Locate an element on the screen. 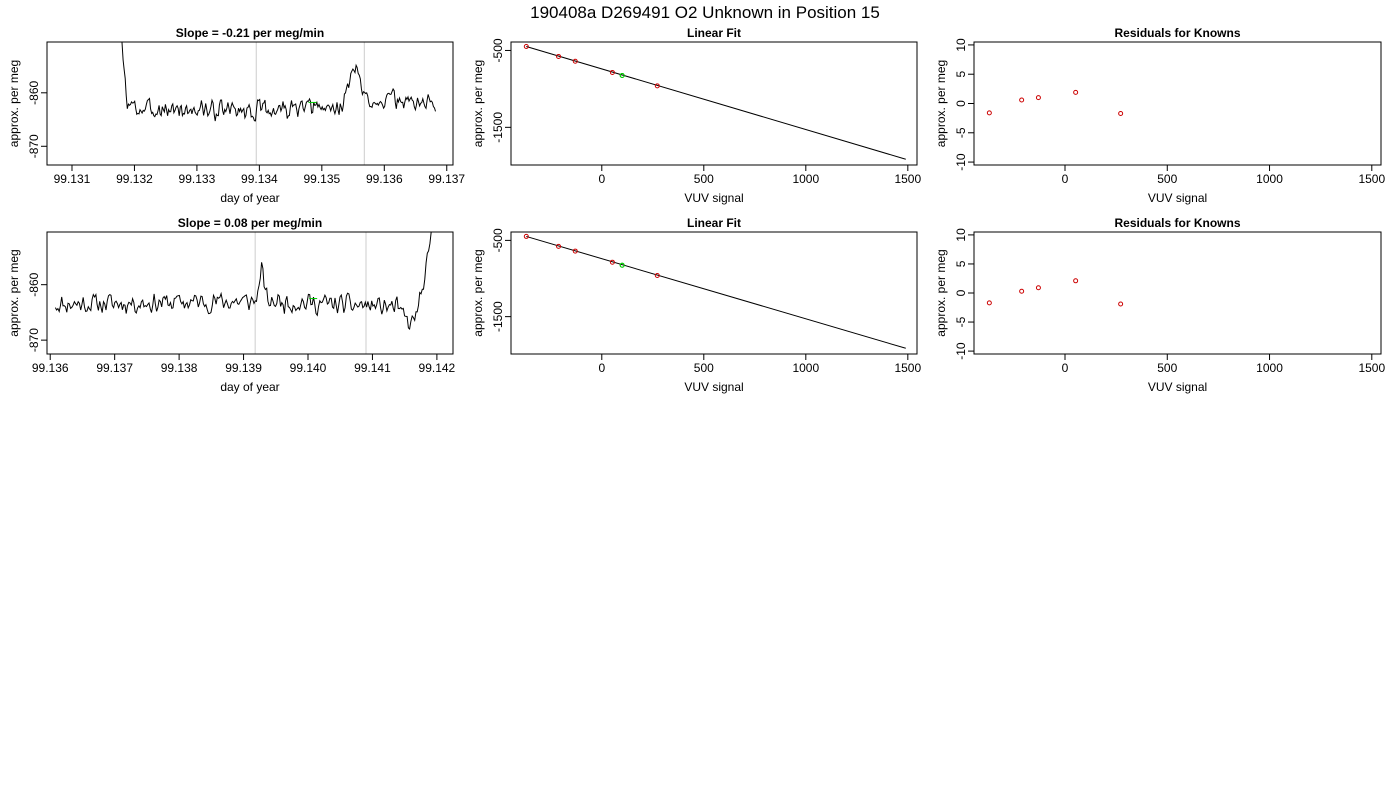 This screenshot has height=800, width=1400. x-tick-label: 99.133 is located at coordinates (197, 179).